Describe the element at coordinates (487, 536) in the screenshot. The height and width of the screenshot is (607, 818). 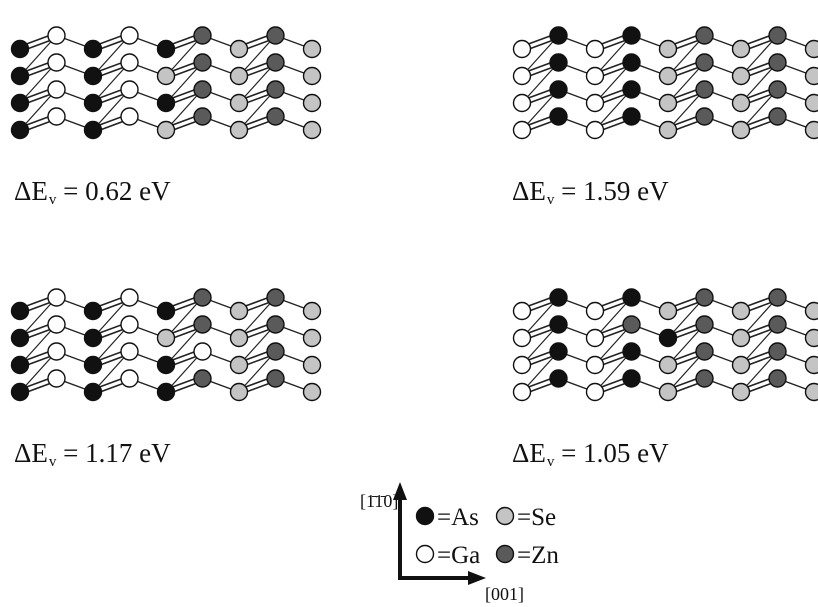
I see `legend: =As =Se =Ga =Zn` at that location.